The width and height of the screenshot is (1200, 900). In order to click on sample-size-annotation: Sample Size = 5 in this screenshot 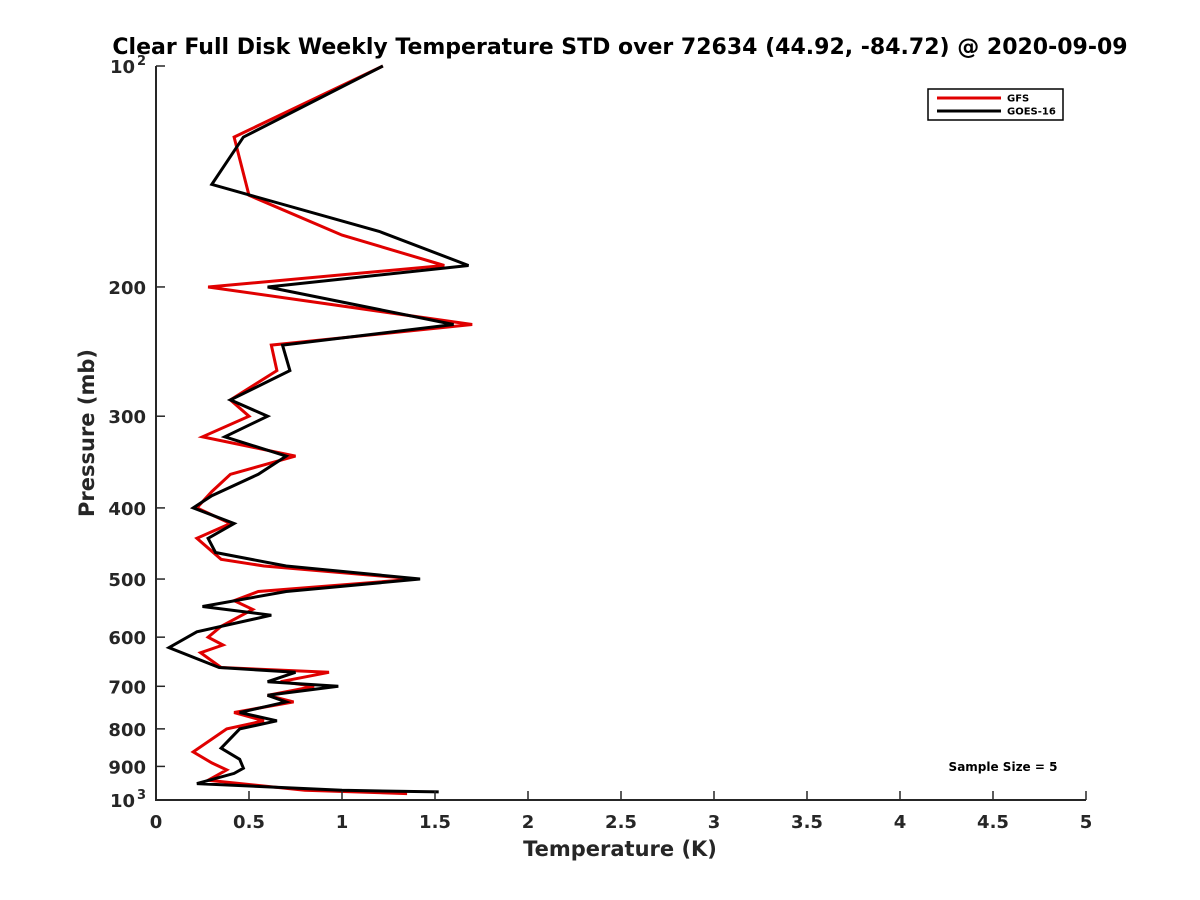, I will do `click(1003, 767)`.